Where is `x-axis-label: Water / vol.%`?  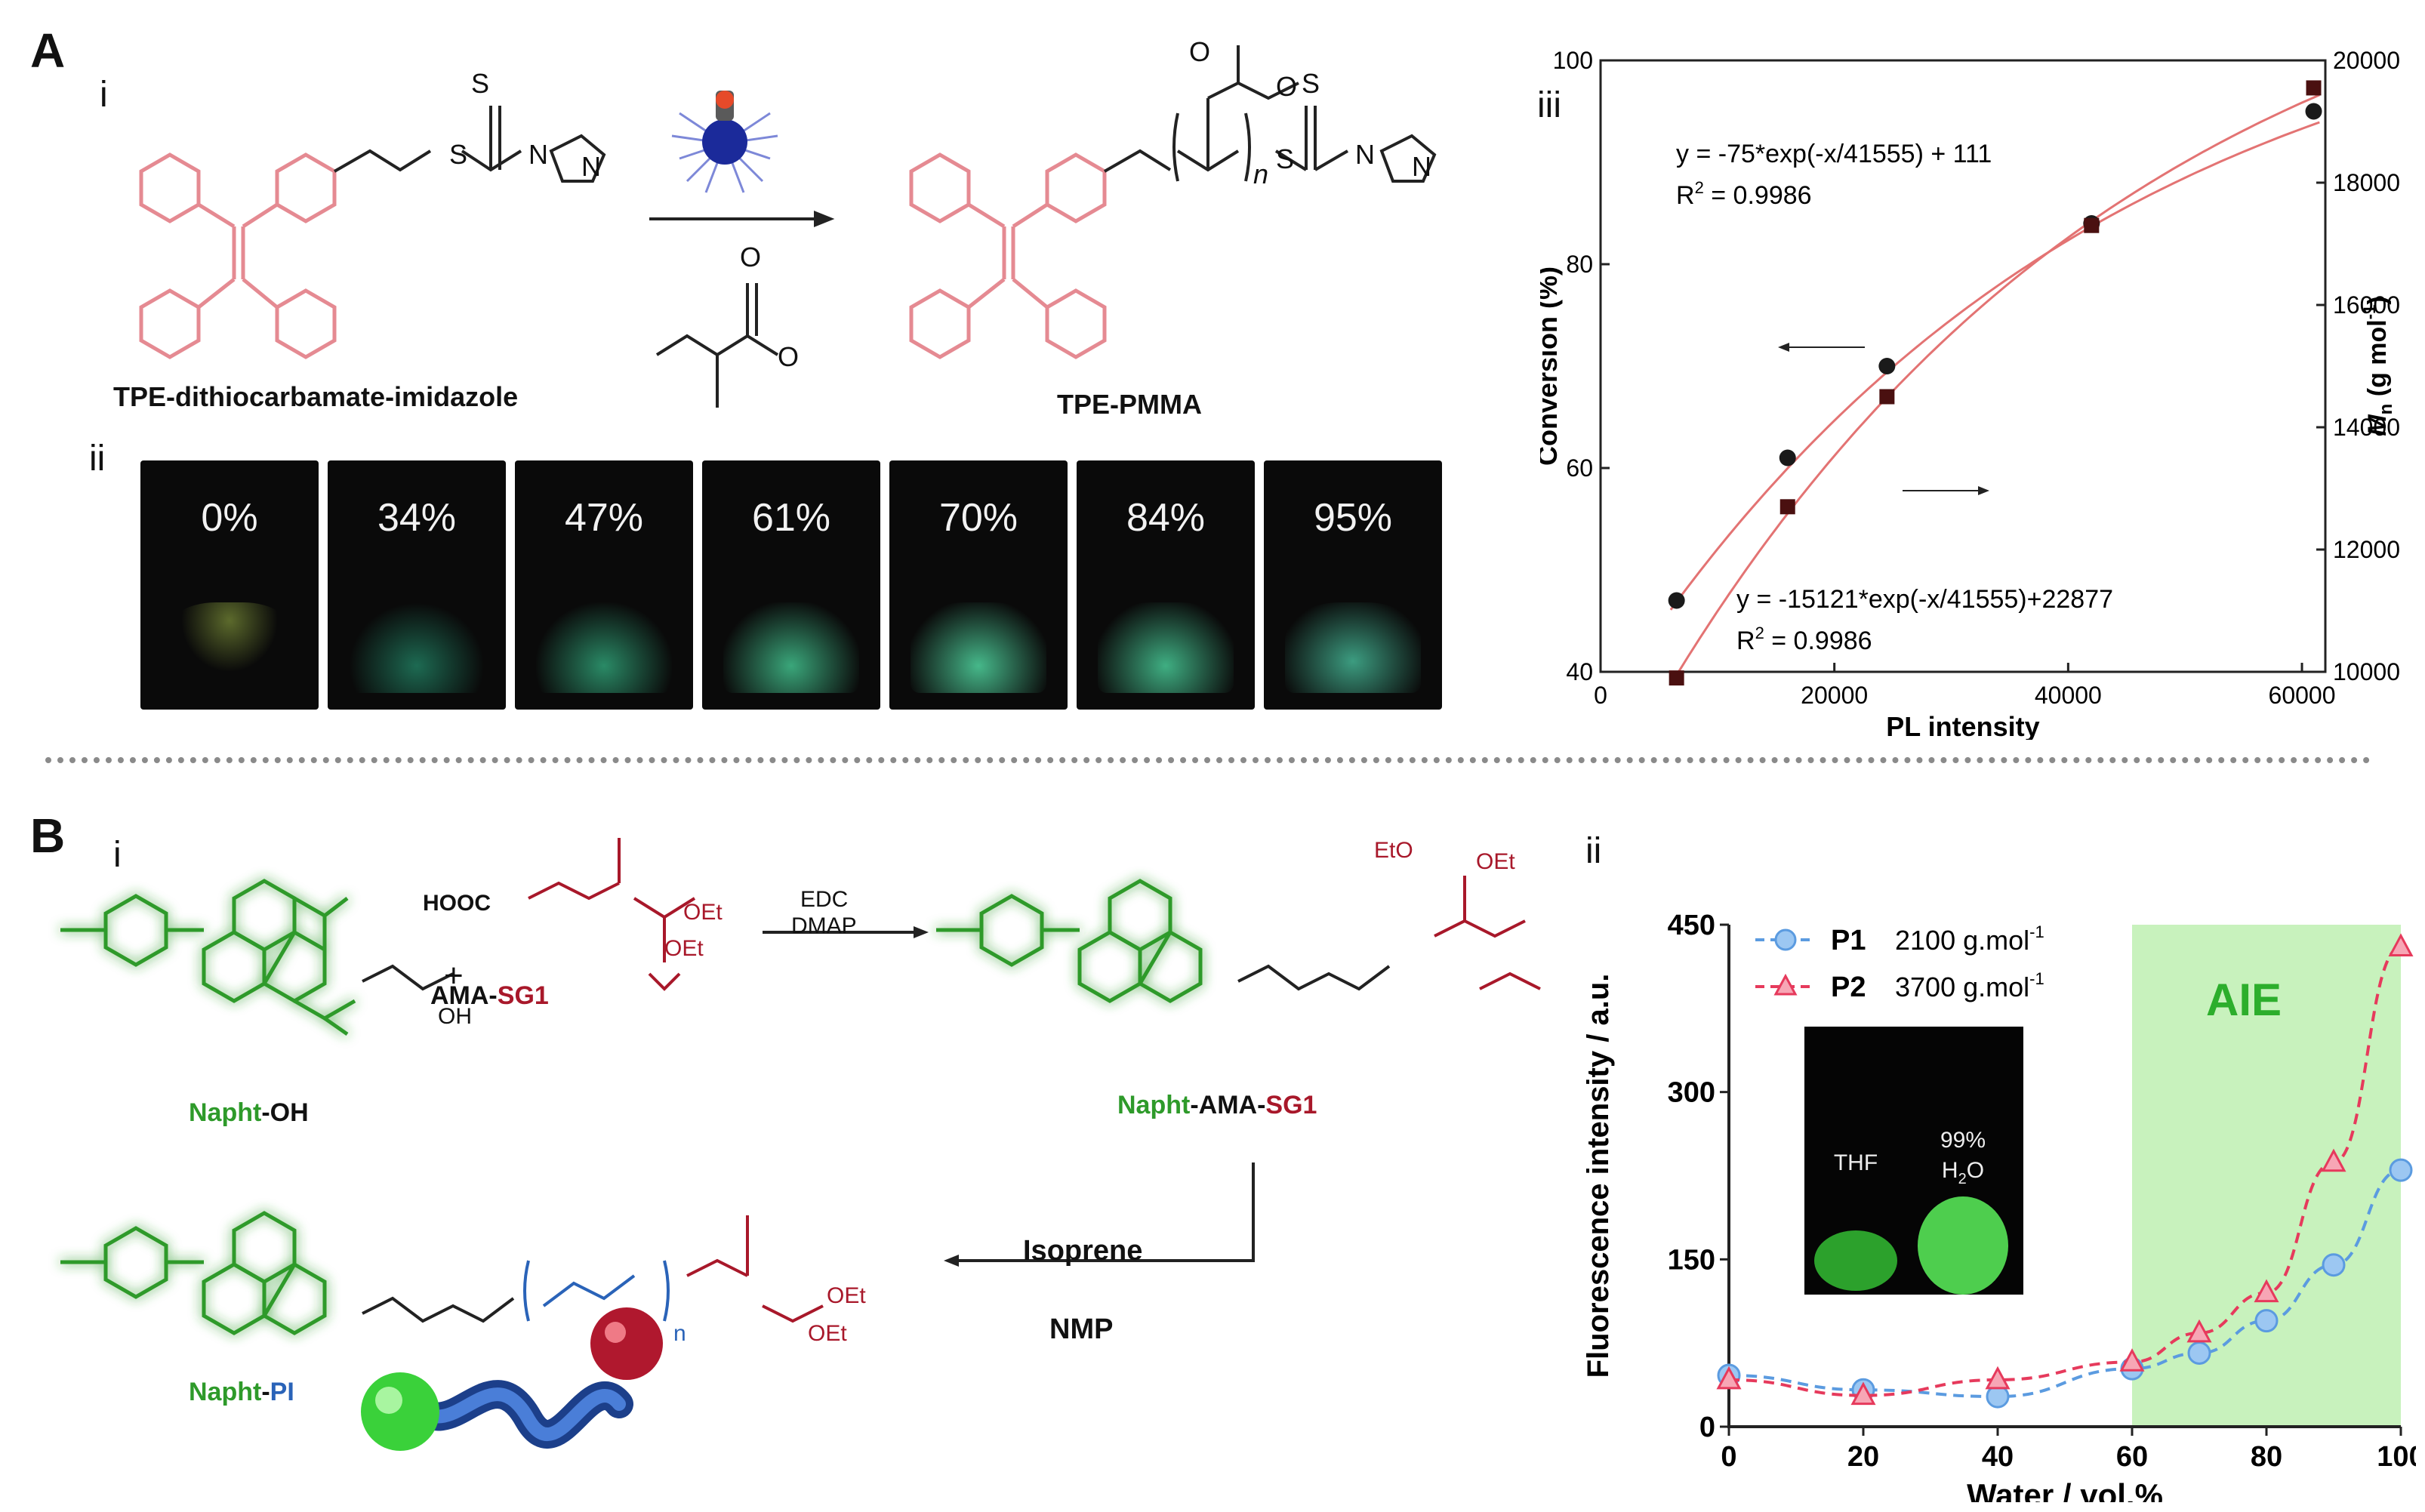
x-axis-label: Water / vol.% is located at coordinates (2065, 1489).